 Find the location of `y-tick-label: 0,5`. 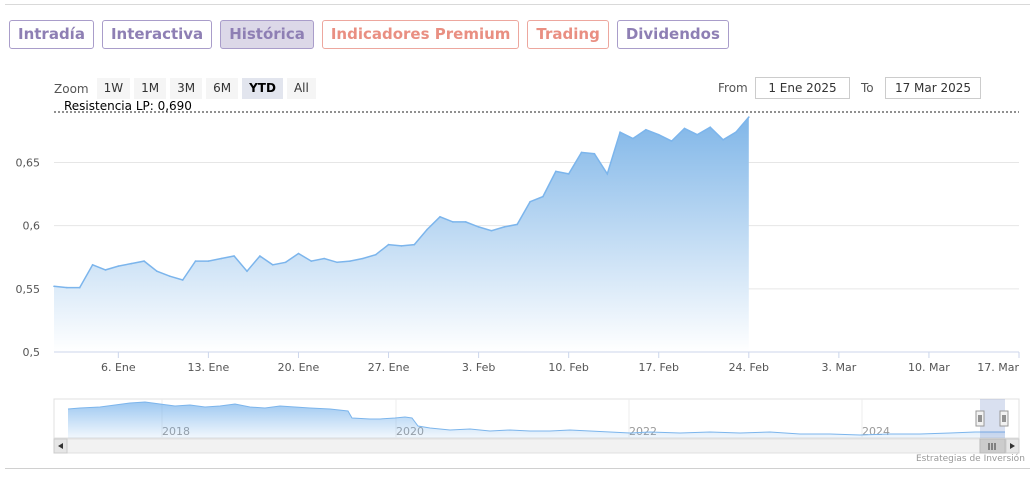

y-tick-label: 0,5 is located at coordinates (32, 352).